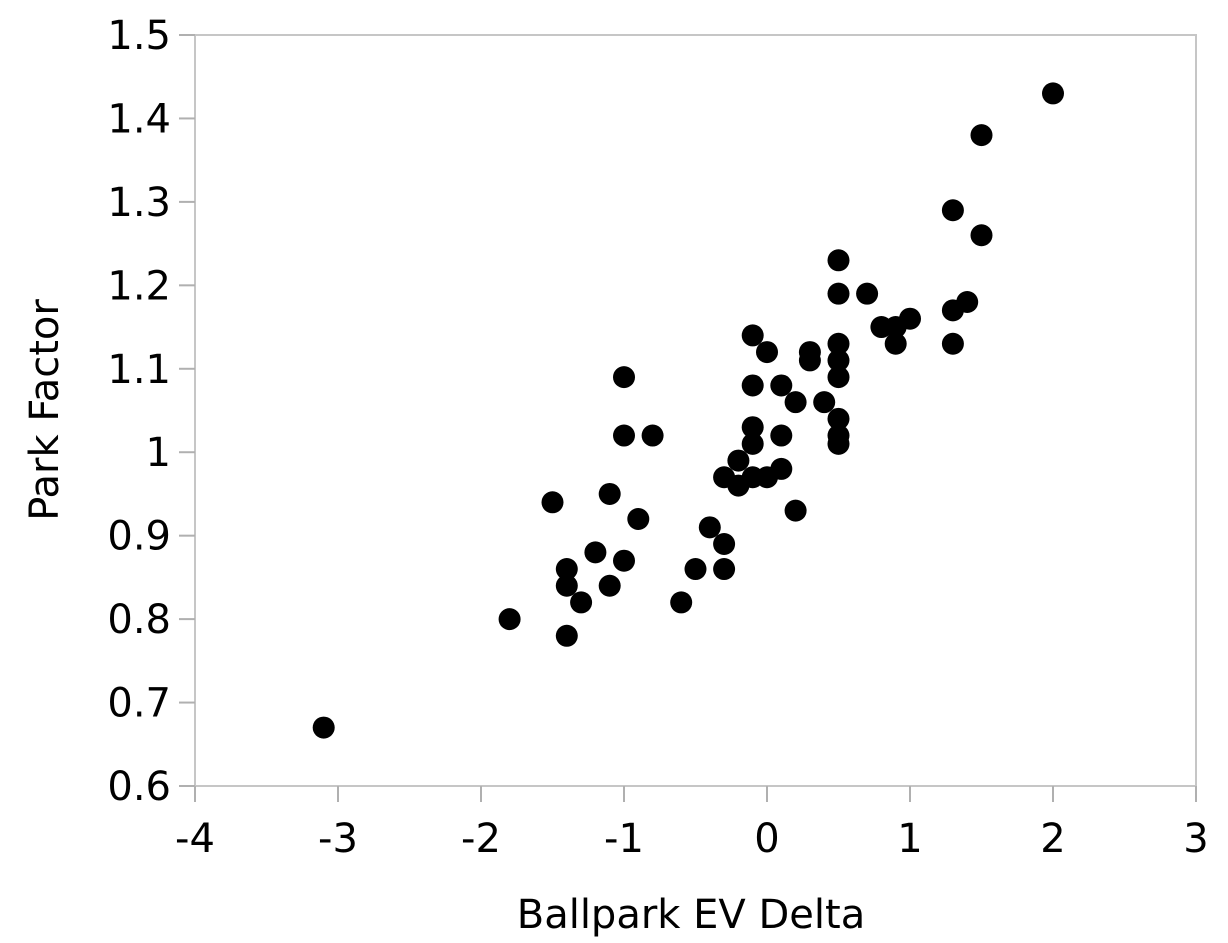 This screenshot has height=943, width=1228. I want to click on y-axis-title: Park Factor, so click(45, 410).